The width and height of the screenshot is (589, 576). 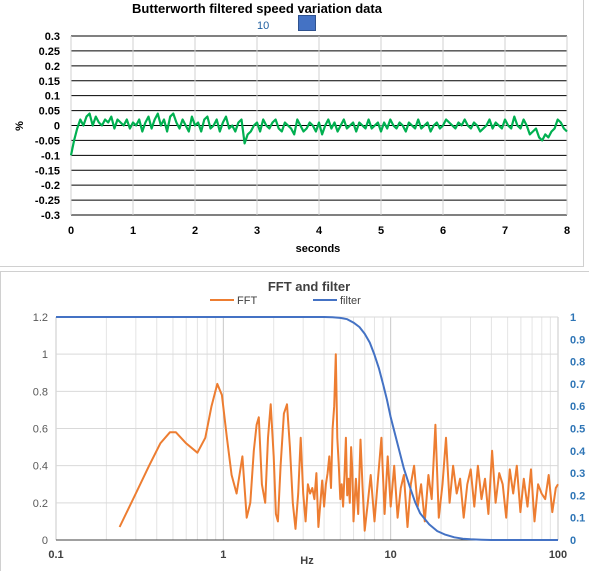 What do you see at coordinates (247, 301) in the screenshot?
I see `legend-fft-label: FFT` at bounding box center [247, 301].